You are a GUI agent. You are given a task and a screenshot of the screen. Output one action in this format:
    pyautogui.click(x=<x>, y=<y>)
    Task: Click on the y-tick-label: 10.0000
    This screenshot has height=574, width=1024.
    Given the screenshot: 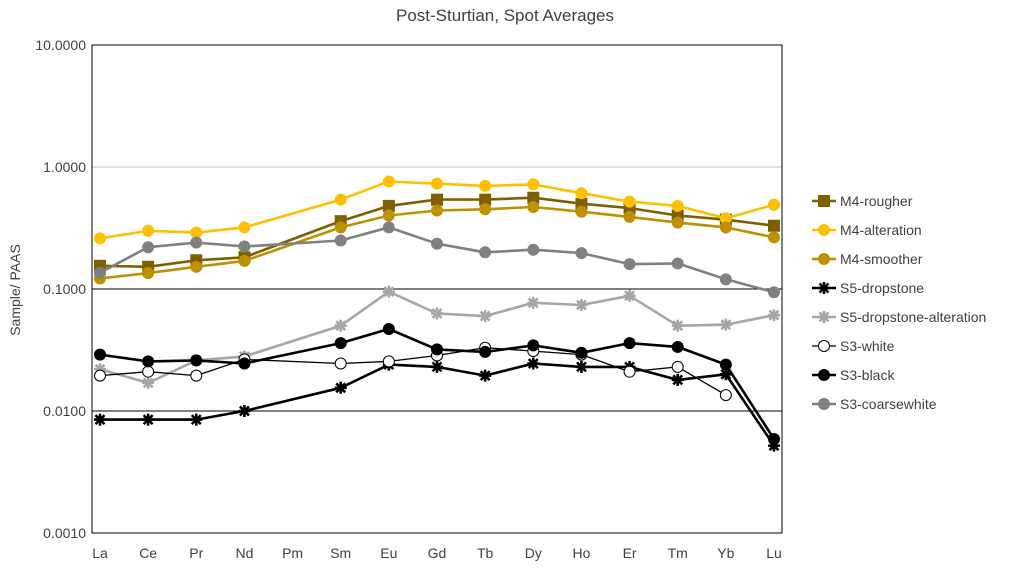 What is the action you would take?
    pyautogui.click(x=60, y=45)
    